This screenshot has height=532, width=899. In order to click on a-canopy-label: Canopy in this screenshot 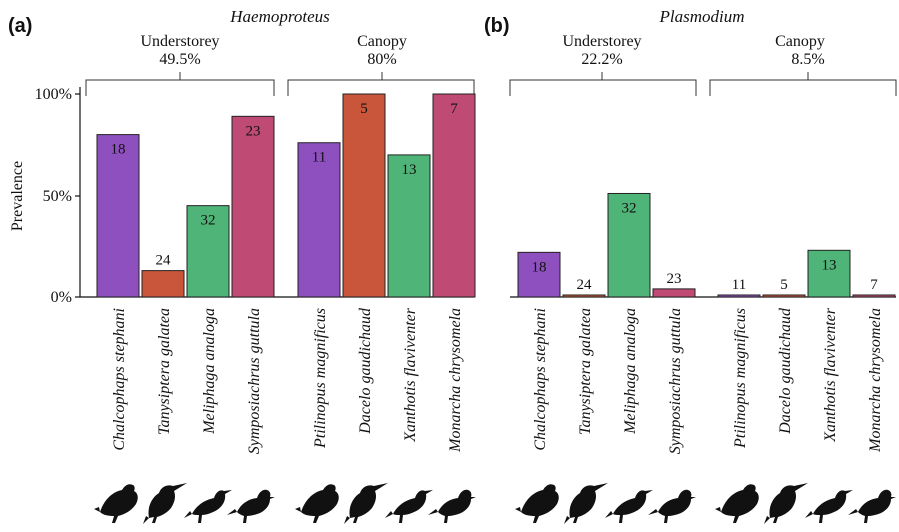, I will do `click(382, 41)`.